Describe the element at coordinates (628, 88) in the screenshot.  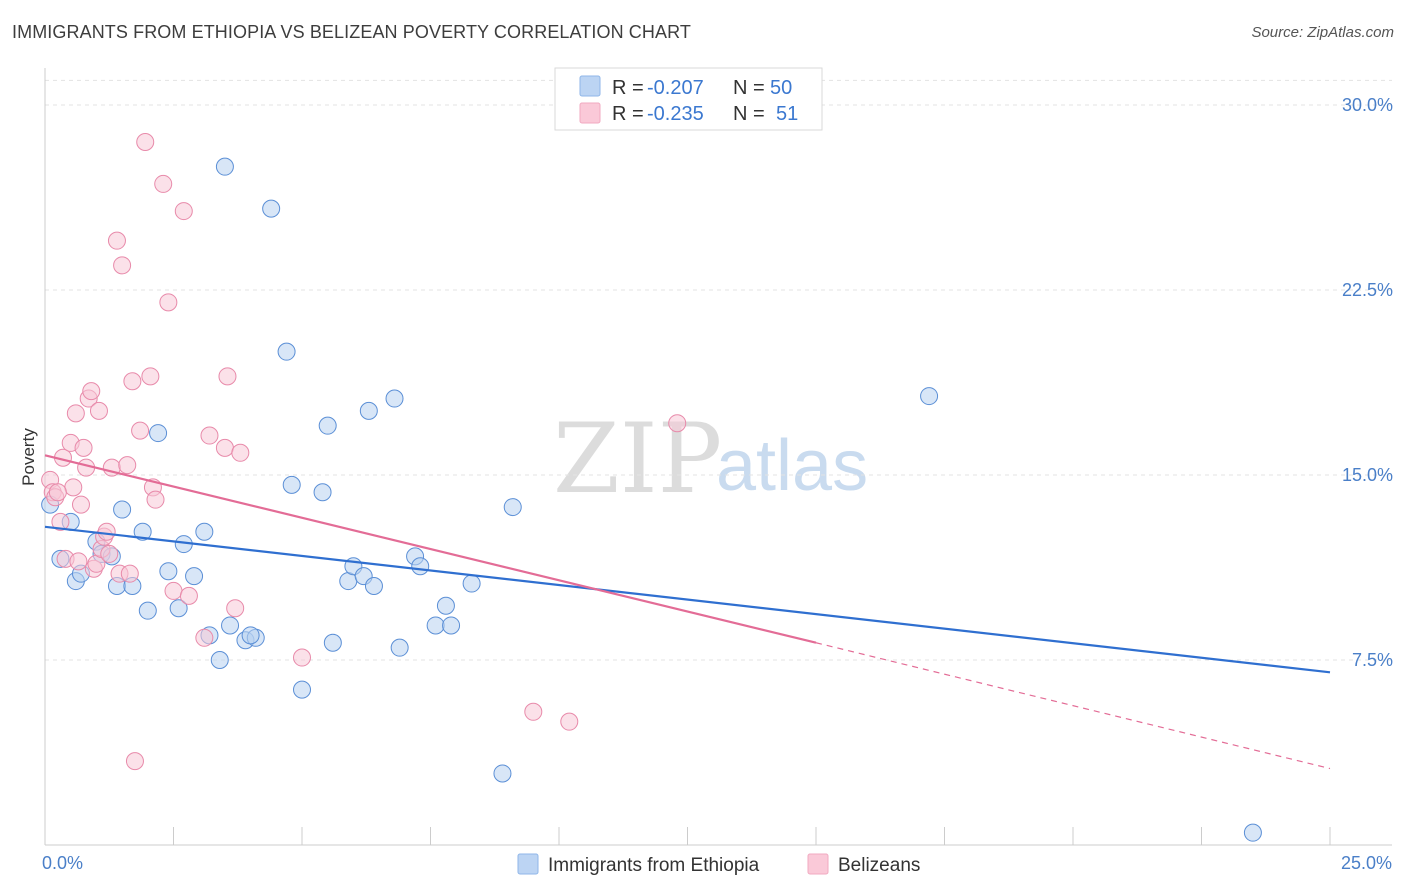
I see `legend-r-label-ethiopia: R =` at that location.